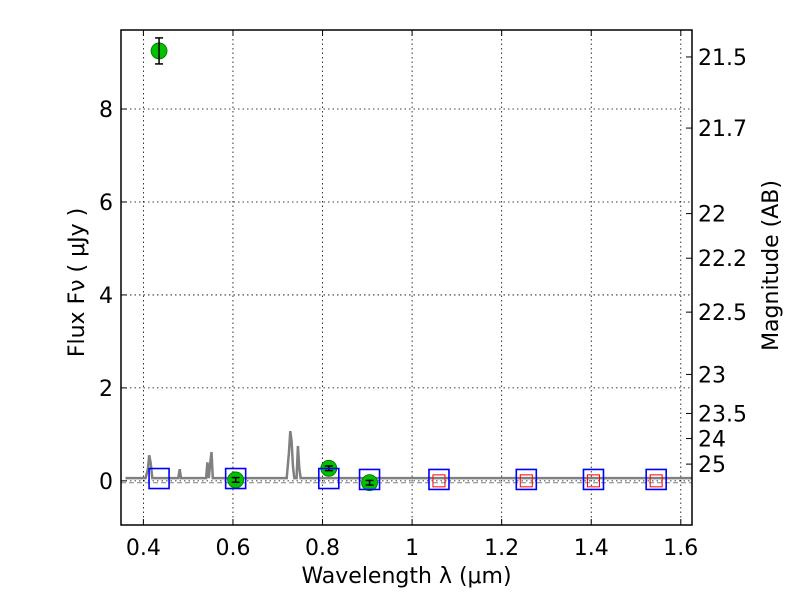  What do you see at coordinates (501, 548) in the screenshot?
I see `x-tick-label: 1.2` at bounding box center [501, 548].